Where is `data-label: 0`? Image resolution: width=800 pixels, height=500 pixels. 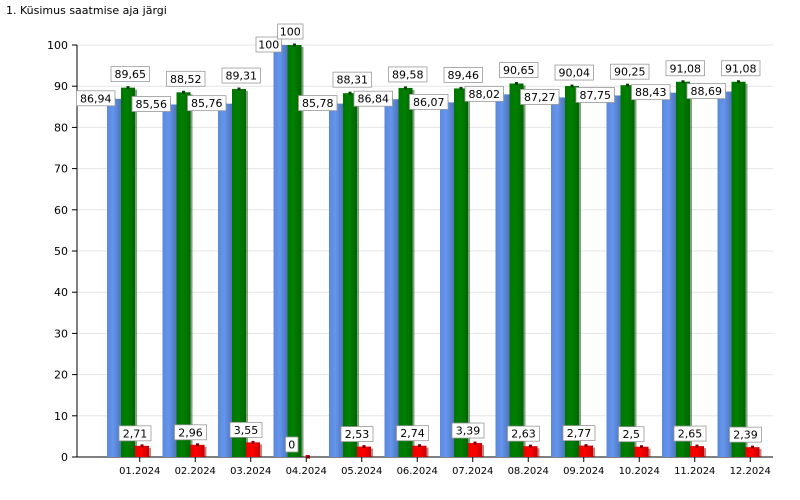
data-label: 0 is located at coordinates (291, 445).